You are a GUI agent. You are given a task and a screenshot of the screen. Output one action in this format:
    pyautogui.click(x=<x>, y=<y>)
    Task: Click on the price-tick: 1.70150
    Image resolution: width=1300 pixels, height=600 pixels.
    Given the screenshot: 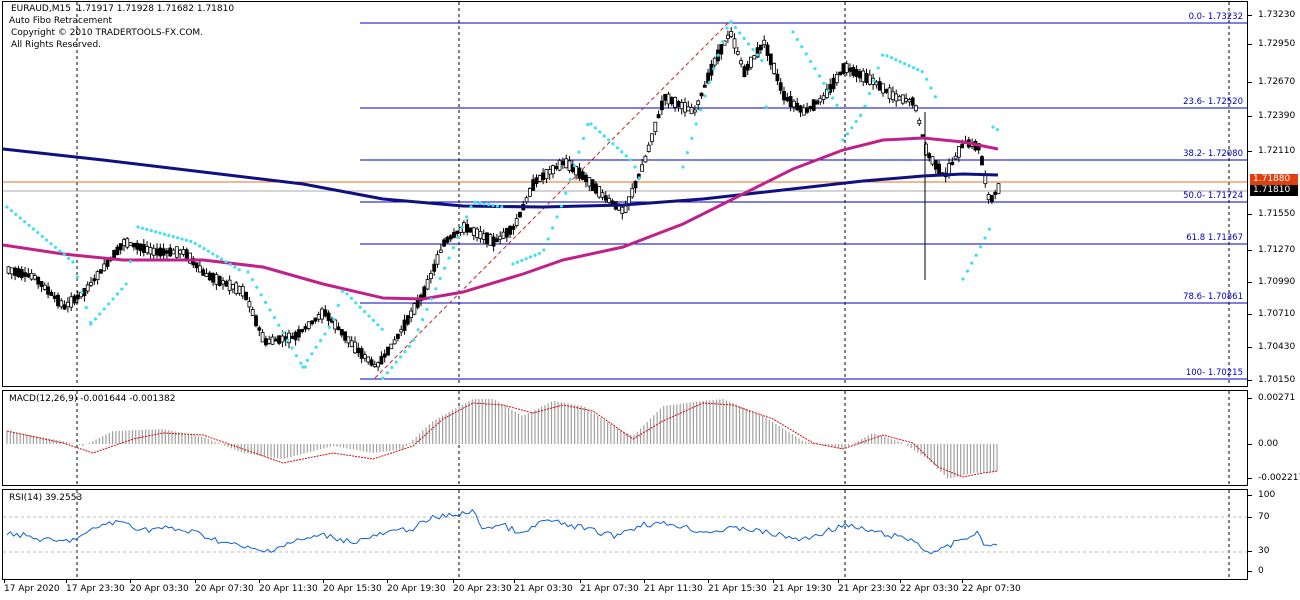 What is the action you would take?
    pyautogui.click(x=1271, y=380)
    